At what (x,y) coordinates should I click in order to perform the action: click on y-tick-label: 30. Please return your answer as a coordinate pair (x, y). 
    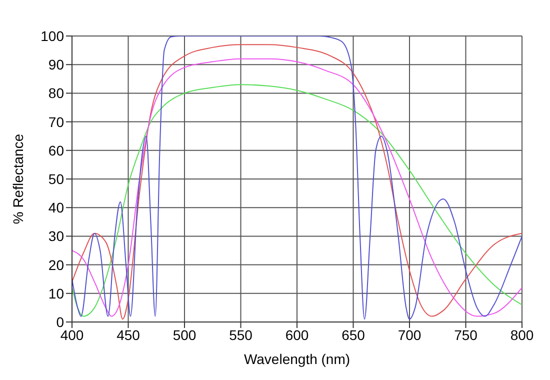
    Looking at the image, I should click on (56, 236).